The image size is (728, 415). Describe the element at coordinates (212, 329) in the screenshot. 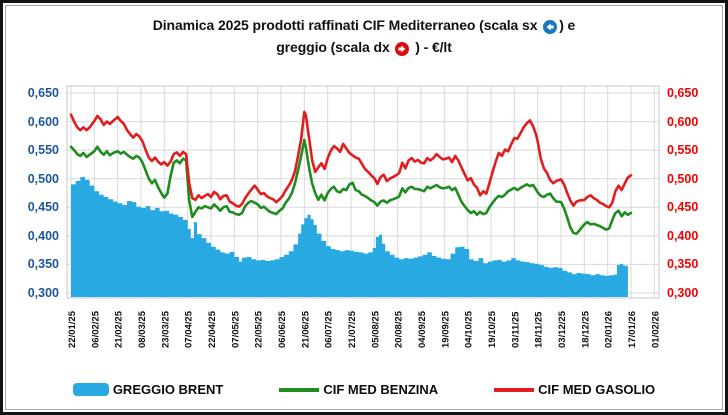

I see `x-tick-label: 22/04/25` at that location.